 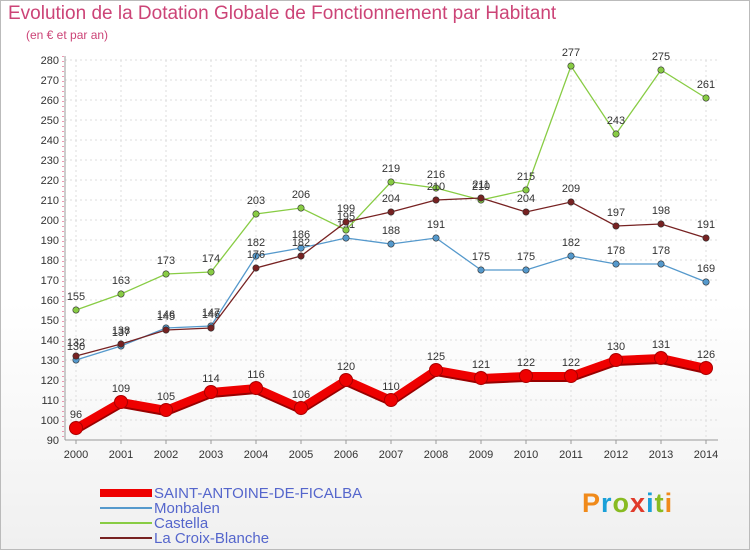 I want to click on data-label-la-croix-blanche: 211, so click(x=481, y=185).